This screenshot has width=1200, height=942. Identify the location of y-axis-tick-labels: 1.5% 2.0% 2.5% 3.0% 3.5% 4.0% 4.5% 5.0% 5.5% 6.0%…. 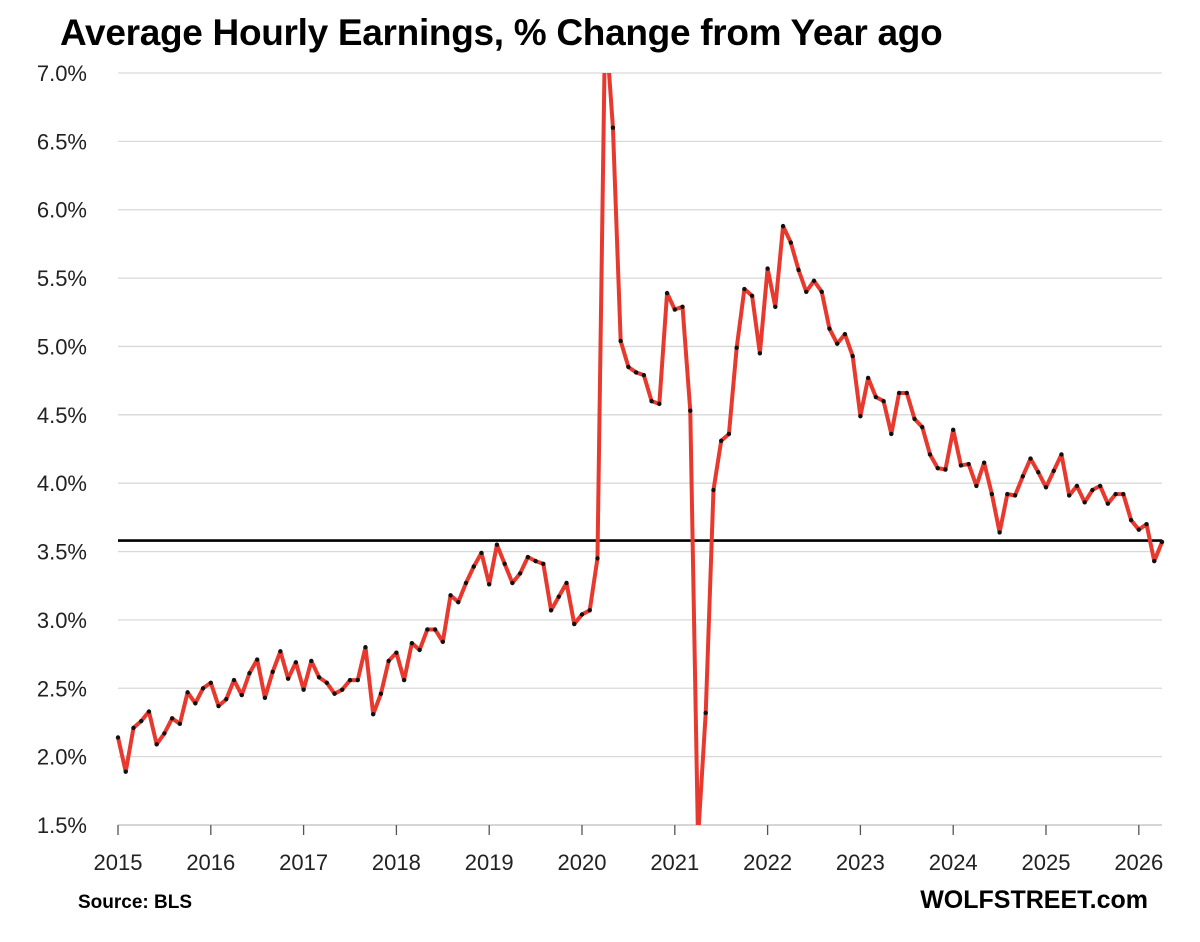
(62, 449).